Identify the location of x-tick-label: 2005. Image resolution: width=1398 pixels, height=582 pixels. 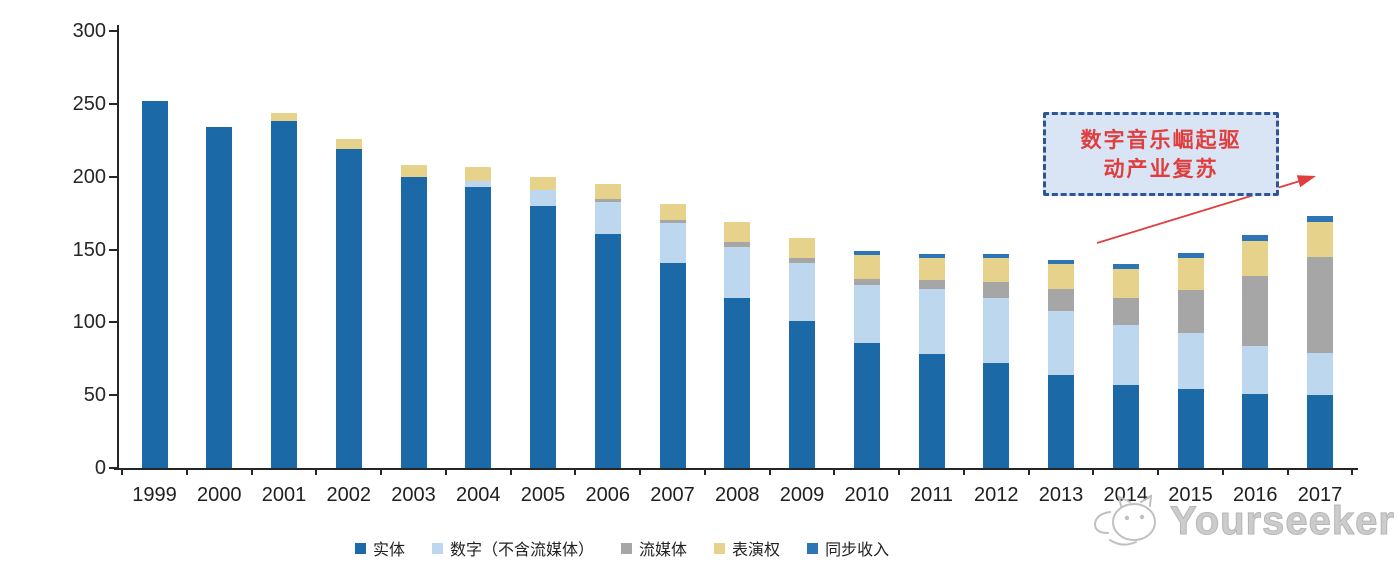
(543, 495).